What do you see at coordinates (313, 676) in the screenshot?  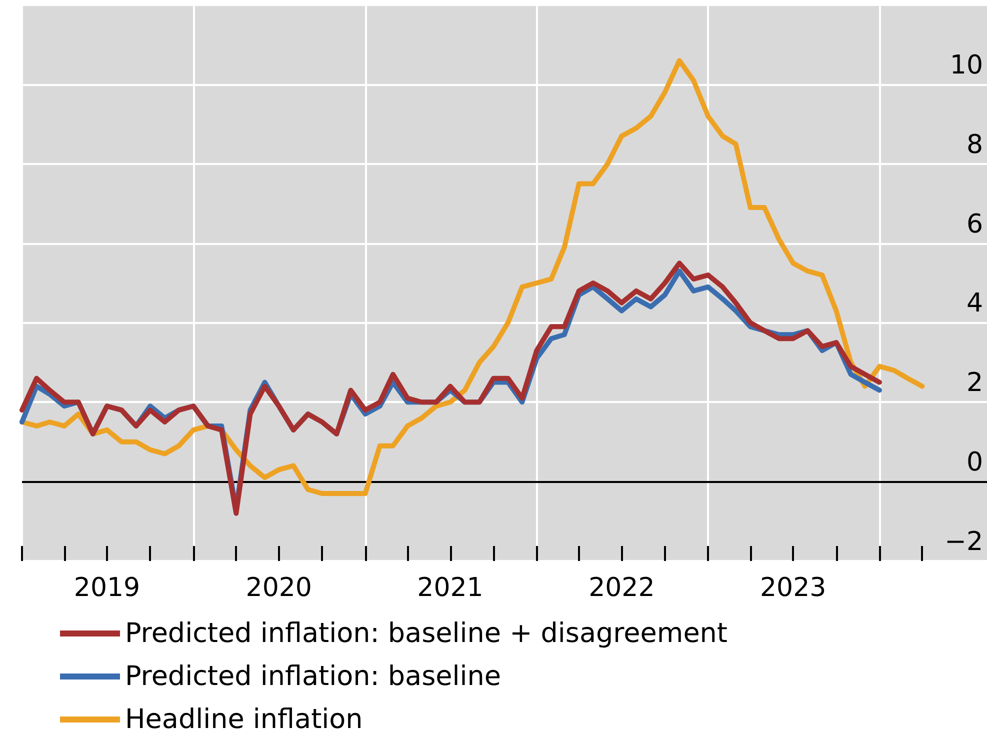 I see `legend-label: Predicted inflation: baseline` at bounding box center [313, 676].